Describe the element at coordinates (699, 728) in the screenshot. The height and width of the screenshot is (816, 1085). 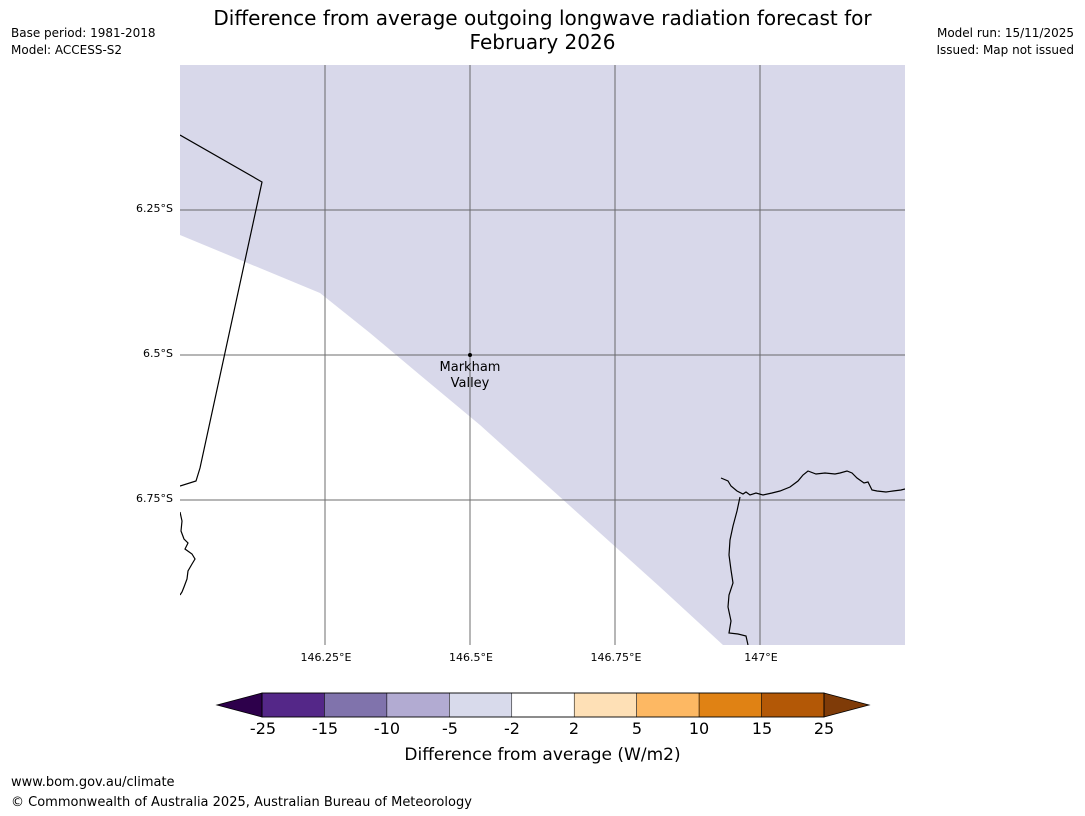
I see `colorbar-tick-10: 10` at that location.